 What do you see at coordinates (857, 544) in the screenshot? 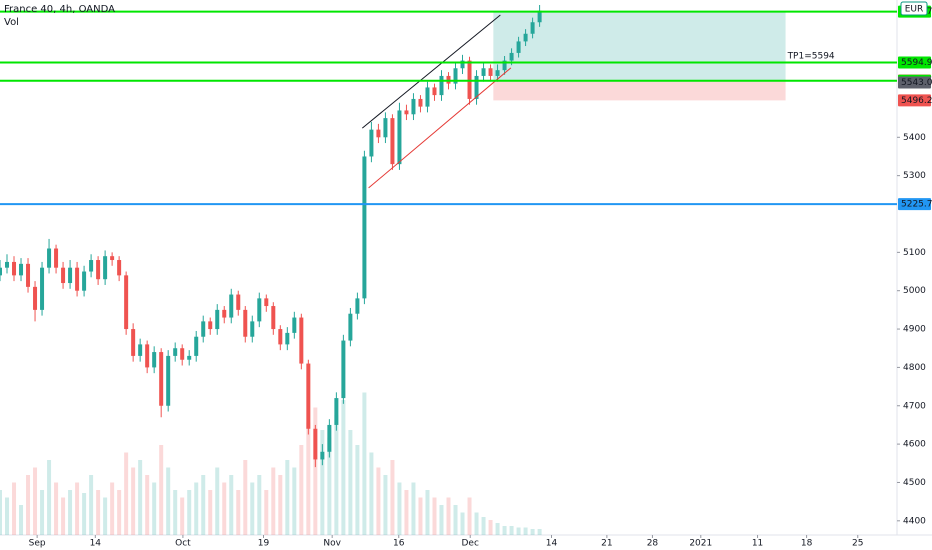
I see `x-tick-label: 25` at bounding box center [857, 544].